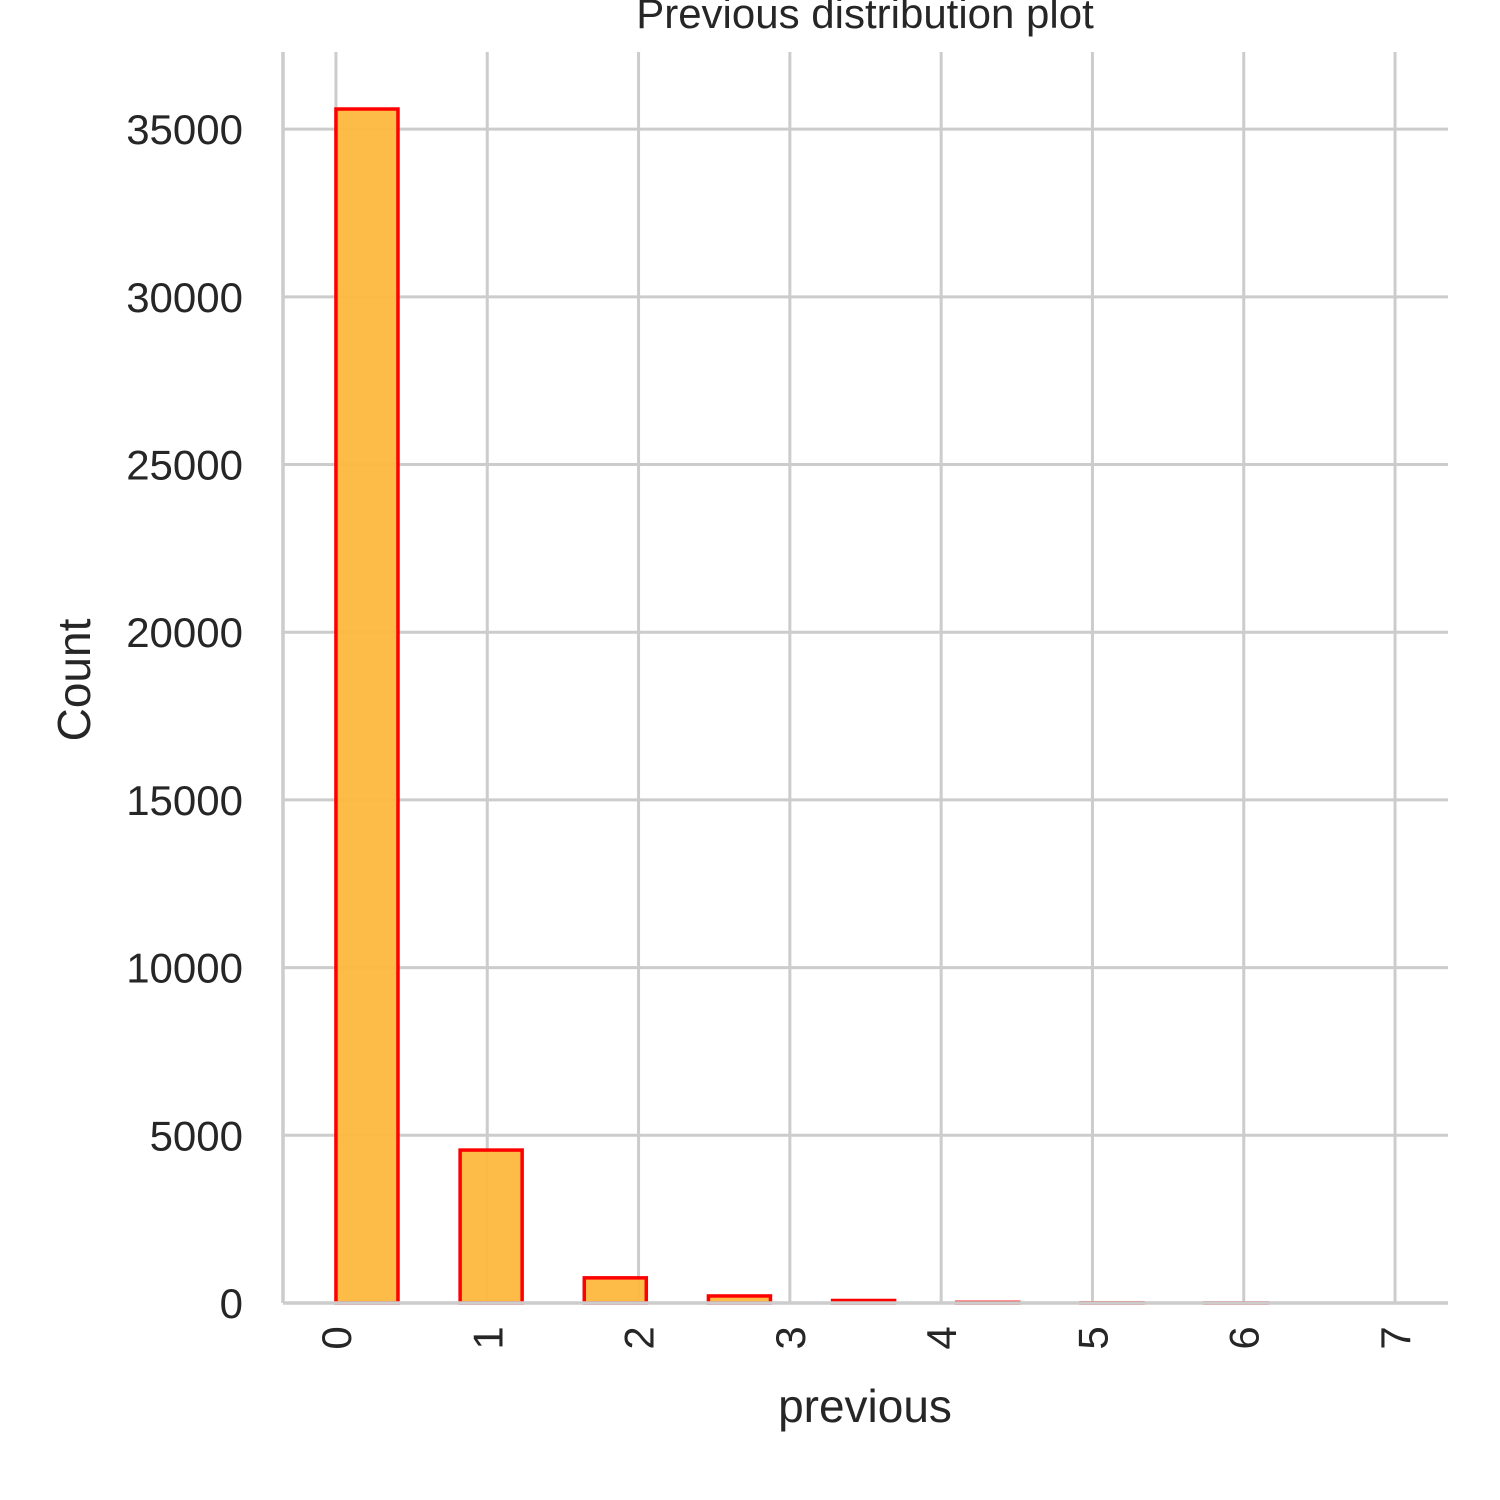  Describe the element at coordinates (184, 632) in the screenshot. I see `y-tick-label: 20000` at that location.